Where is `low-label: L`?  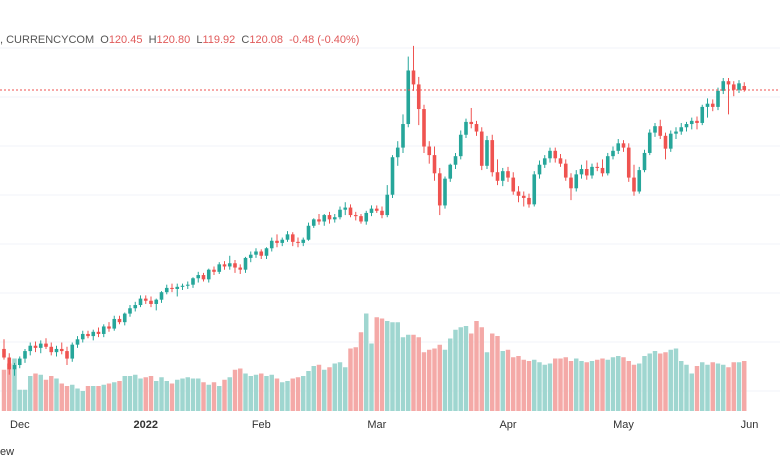 low-label: L is located at coordinates (199, 40).